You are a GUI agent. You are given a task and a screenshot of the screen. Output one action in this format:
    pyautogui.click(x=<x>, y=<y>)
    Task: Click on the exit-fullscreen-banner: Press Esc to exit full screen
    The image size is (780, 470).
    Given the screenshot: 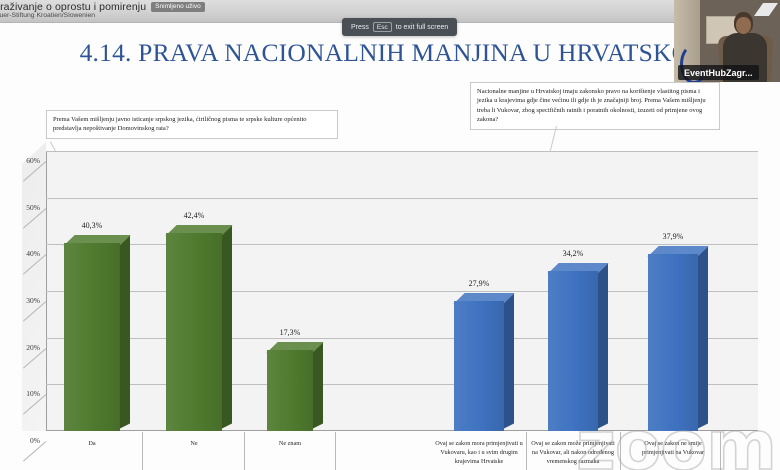 What is the action you would take?
    pyautogui.click(x=400, y=27)
    